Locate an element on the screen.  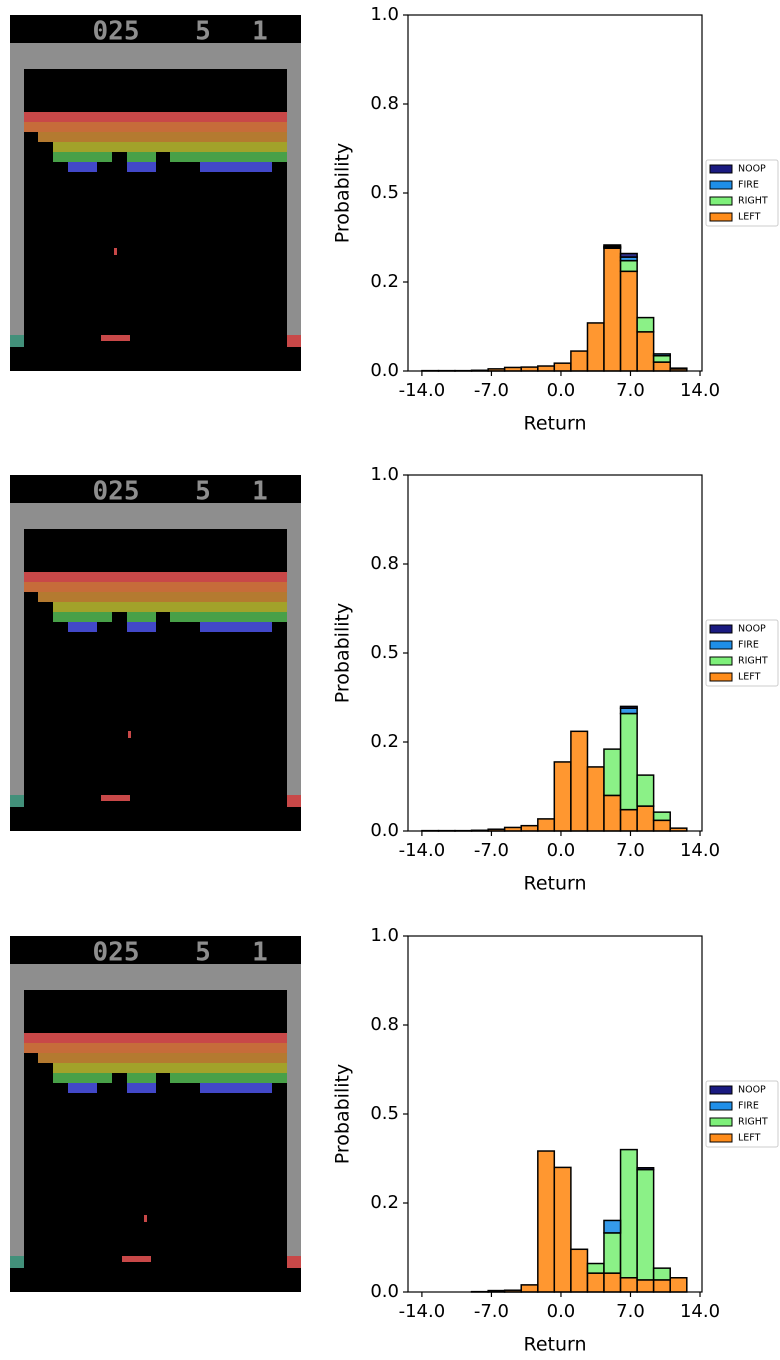
y-tick-label: 0.0 is located at coordinates (384, 370).